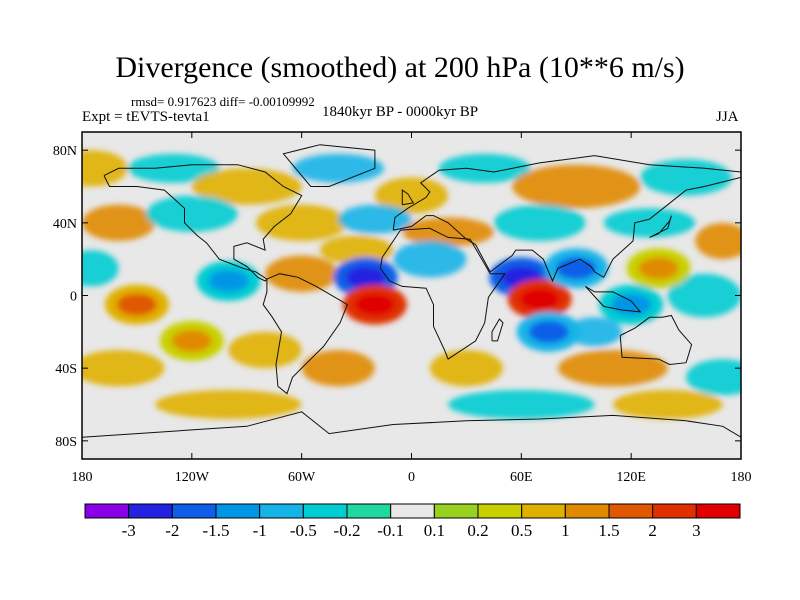 The width and height of the screenshot is (800, 600). What do you see at coordinates (65, 224) in the screenshot?
I see `y-tick-label: 40N` at bounding box center [65, 224].